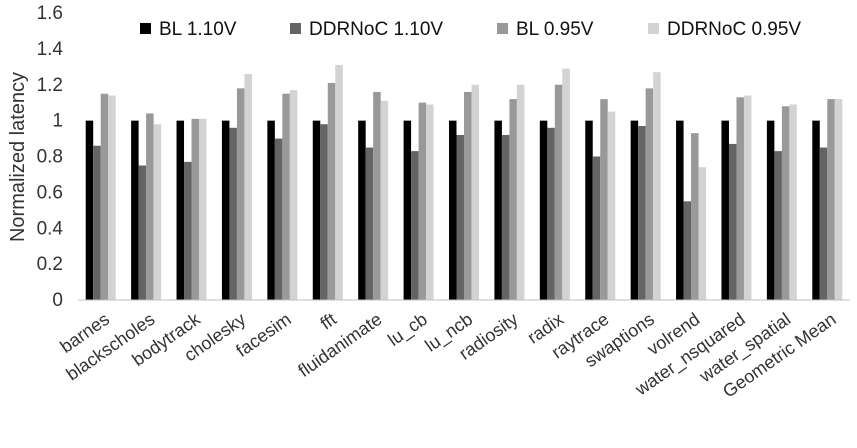 The image size is (857, 448). Describe the element at coordinates (329, 321) in the screenshot. I see `x-tick-label: fft` at that location.